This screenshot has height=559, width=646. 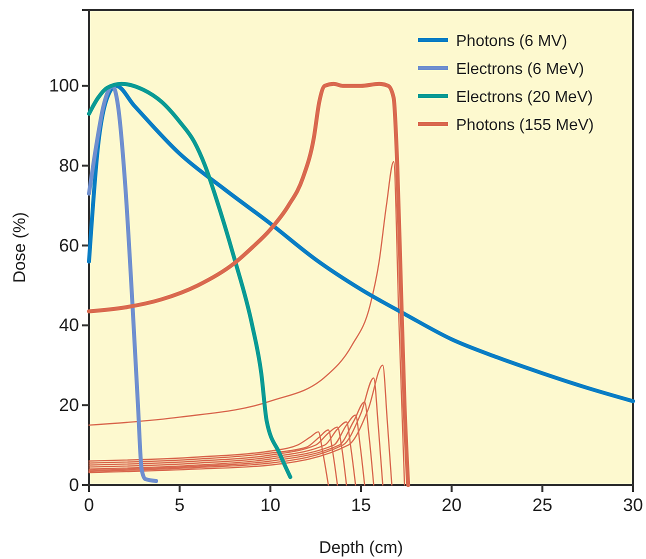 I want to click on y-tick-label: 60, so click(x=68, y=245).